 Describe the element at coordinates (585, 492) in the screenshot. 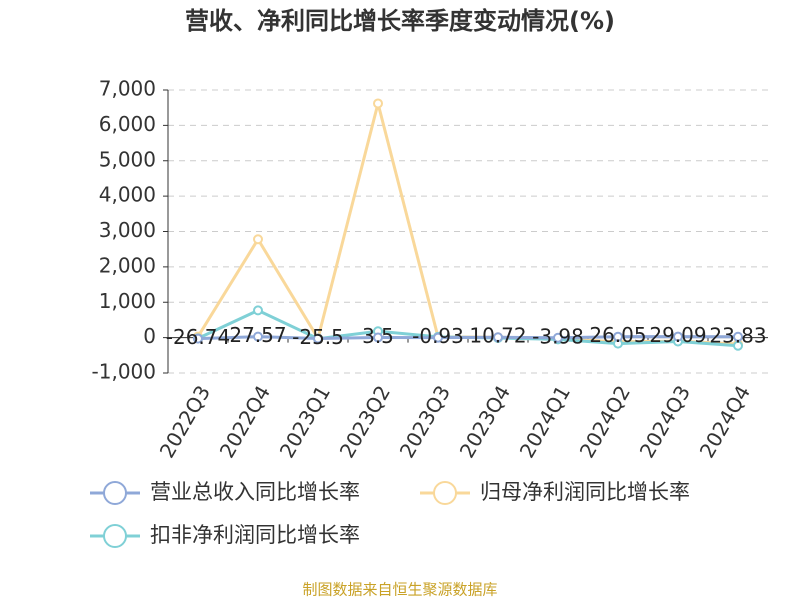

I see `legend-label: 归母净利润同比增长率` at that location.